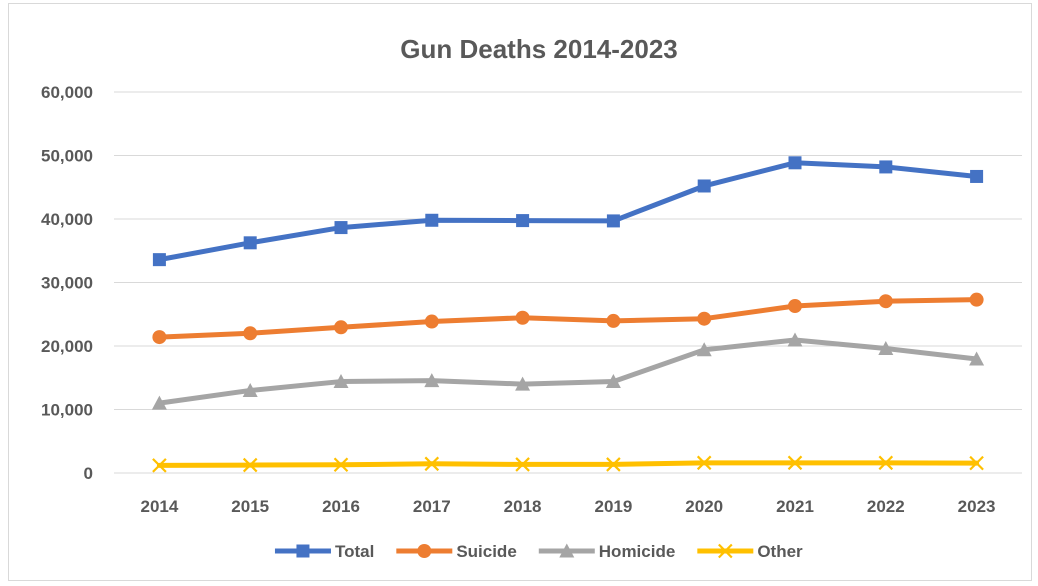 This screenshot has height=586, width=1038. I want to click on legend-item-other: Other, so click(750, 551).